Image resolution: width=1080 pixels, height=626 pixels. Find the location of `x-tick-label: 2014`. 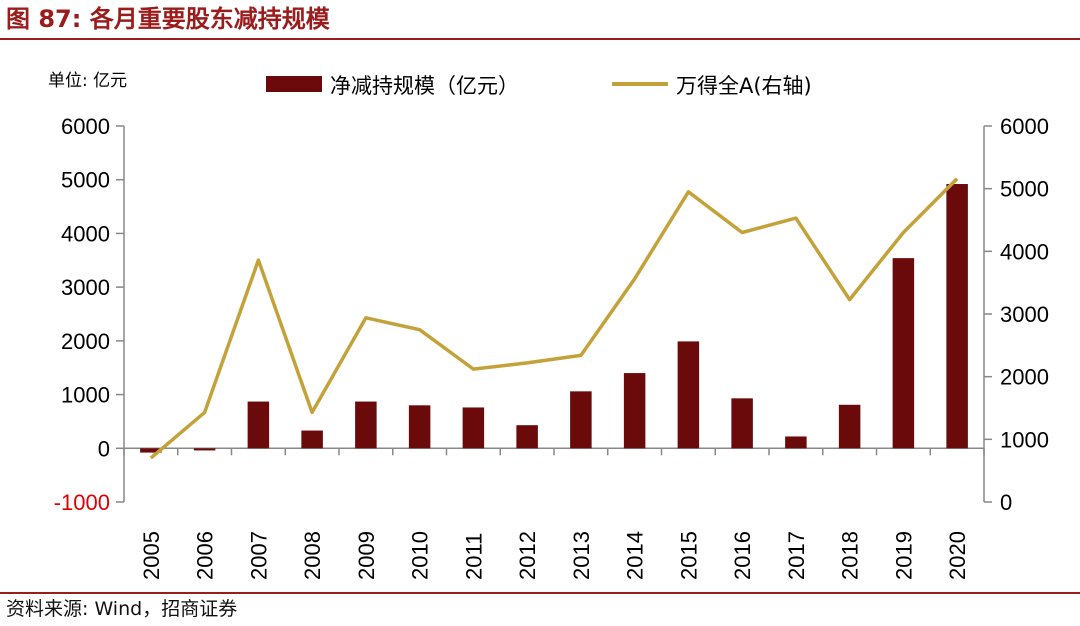

x-tick-label: 2014 is located at coordinates (635, 555).